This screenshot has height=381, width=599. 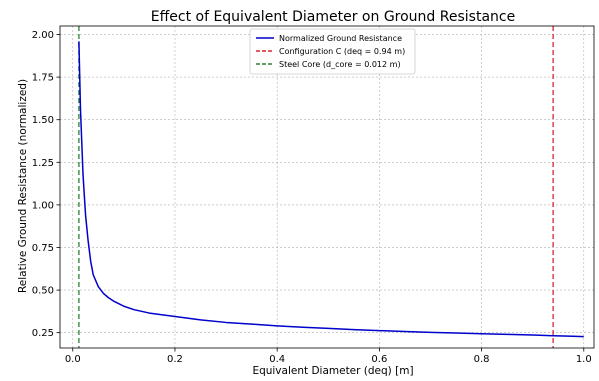 I want to click on x-tick-label: 0.6, so click(x=379, y=359).